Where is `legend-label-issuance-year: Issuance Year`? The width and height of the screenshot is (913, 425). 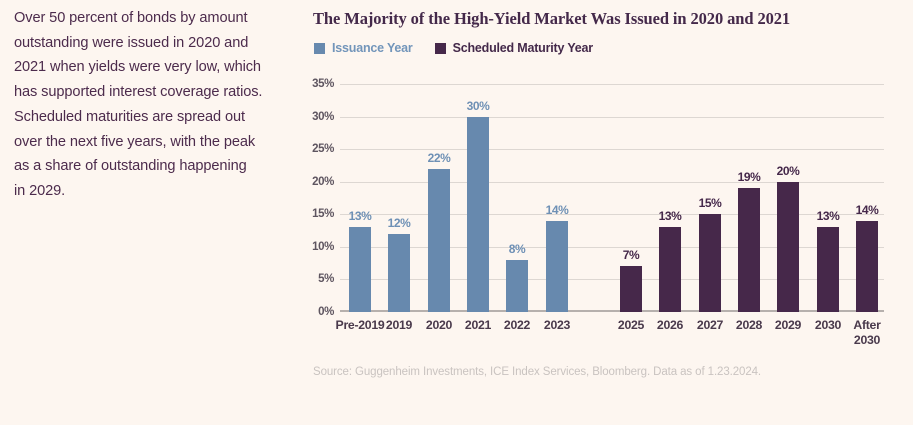 legend-label-issuance-year: Issuance Year is located at coordinates (372, 48).